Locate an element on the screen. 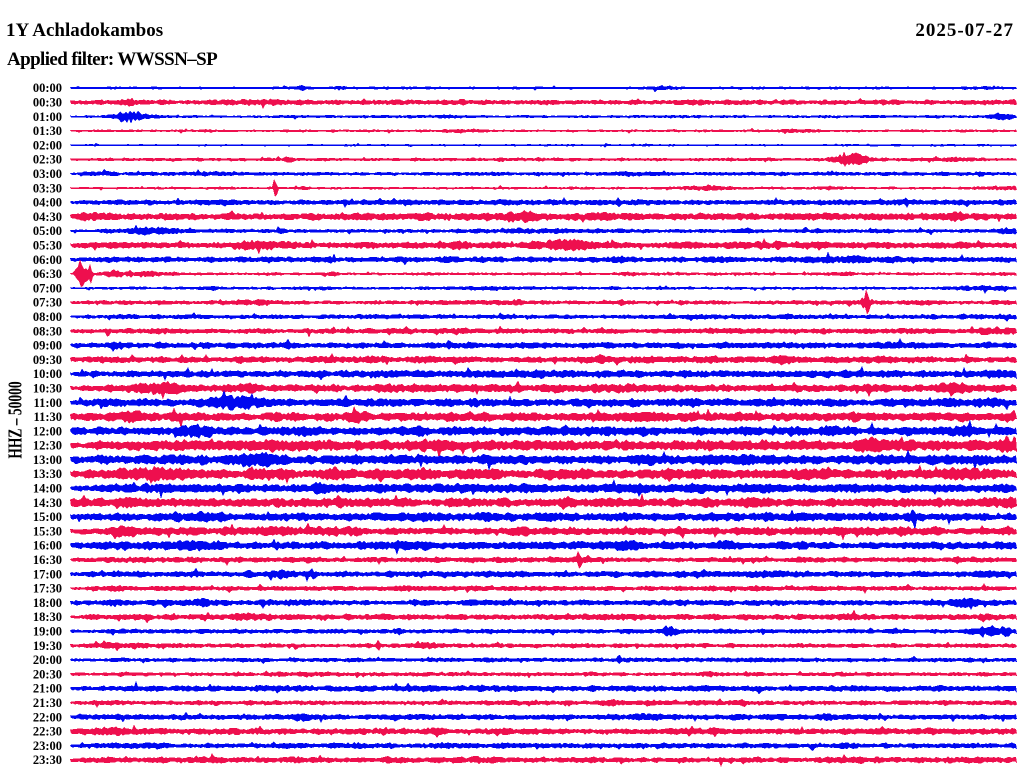 The width and height of the screenshot is (1024, 780). svg-text: 19:00 is located at coordinates (47, 632).